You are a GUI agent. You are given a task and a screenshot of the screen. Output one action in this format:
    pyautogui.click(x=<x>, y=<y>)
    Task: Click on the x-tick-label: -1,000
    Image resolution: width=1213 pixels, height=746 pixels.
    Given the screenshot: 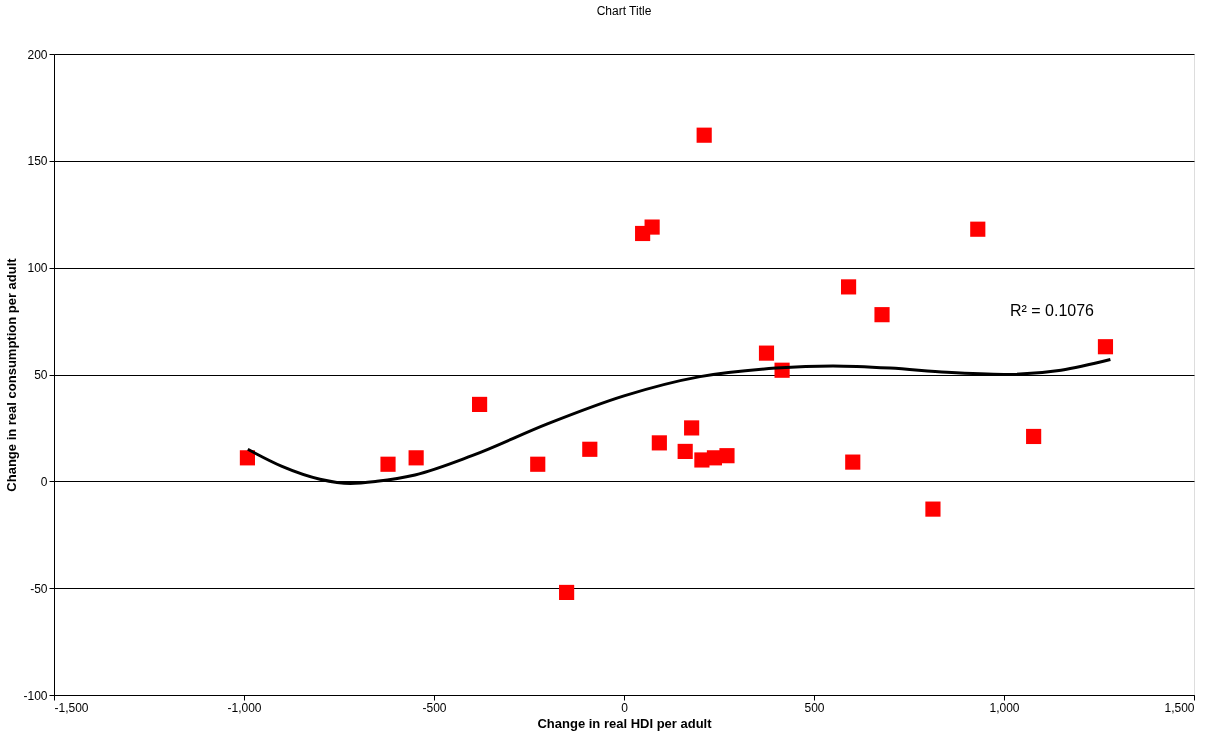 What is the action you would take?
    pyautogui.click(x=244, y=707)
    